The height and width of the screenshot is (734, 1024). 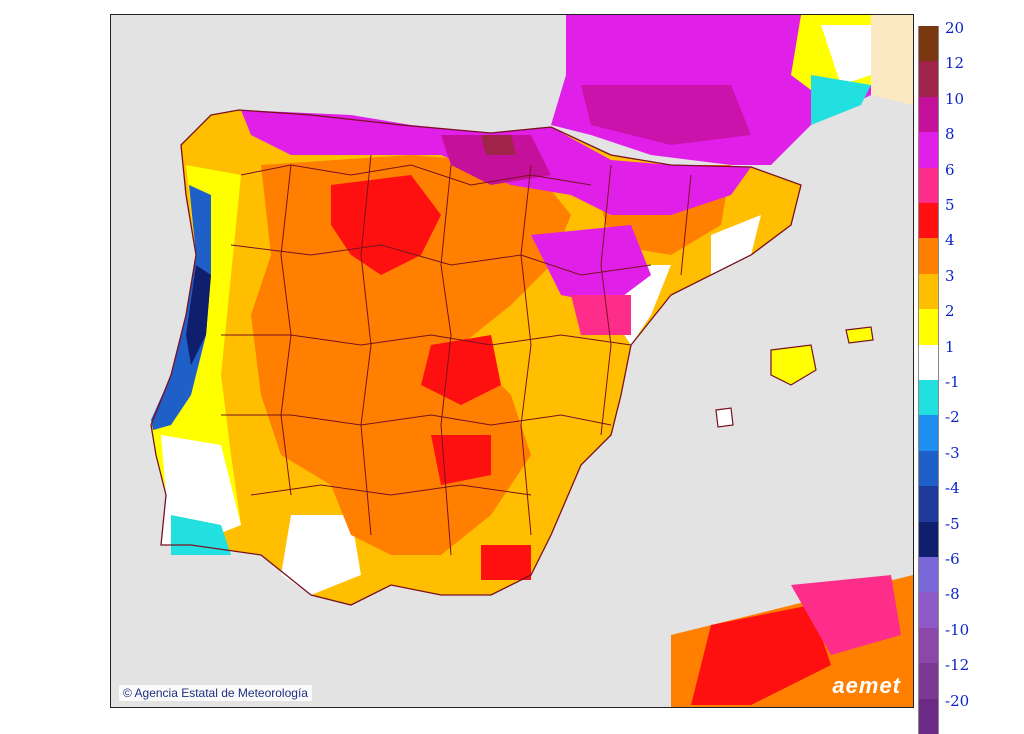 I want to click on balearic-islands, so click(x=794, y=377).